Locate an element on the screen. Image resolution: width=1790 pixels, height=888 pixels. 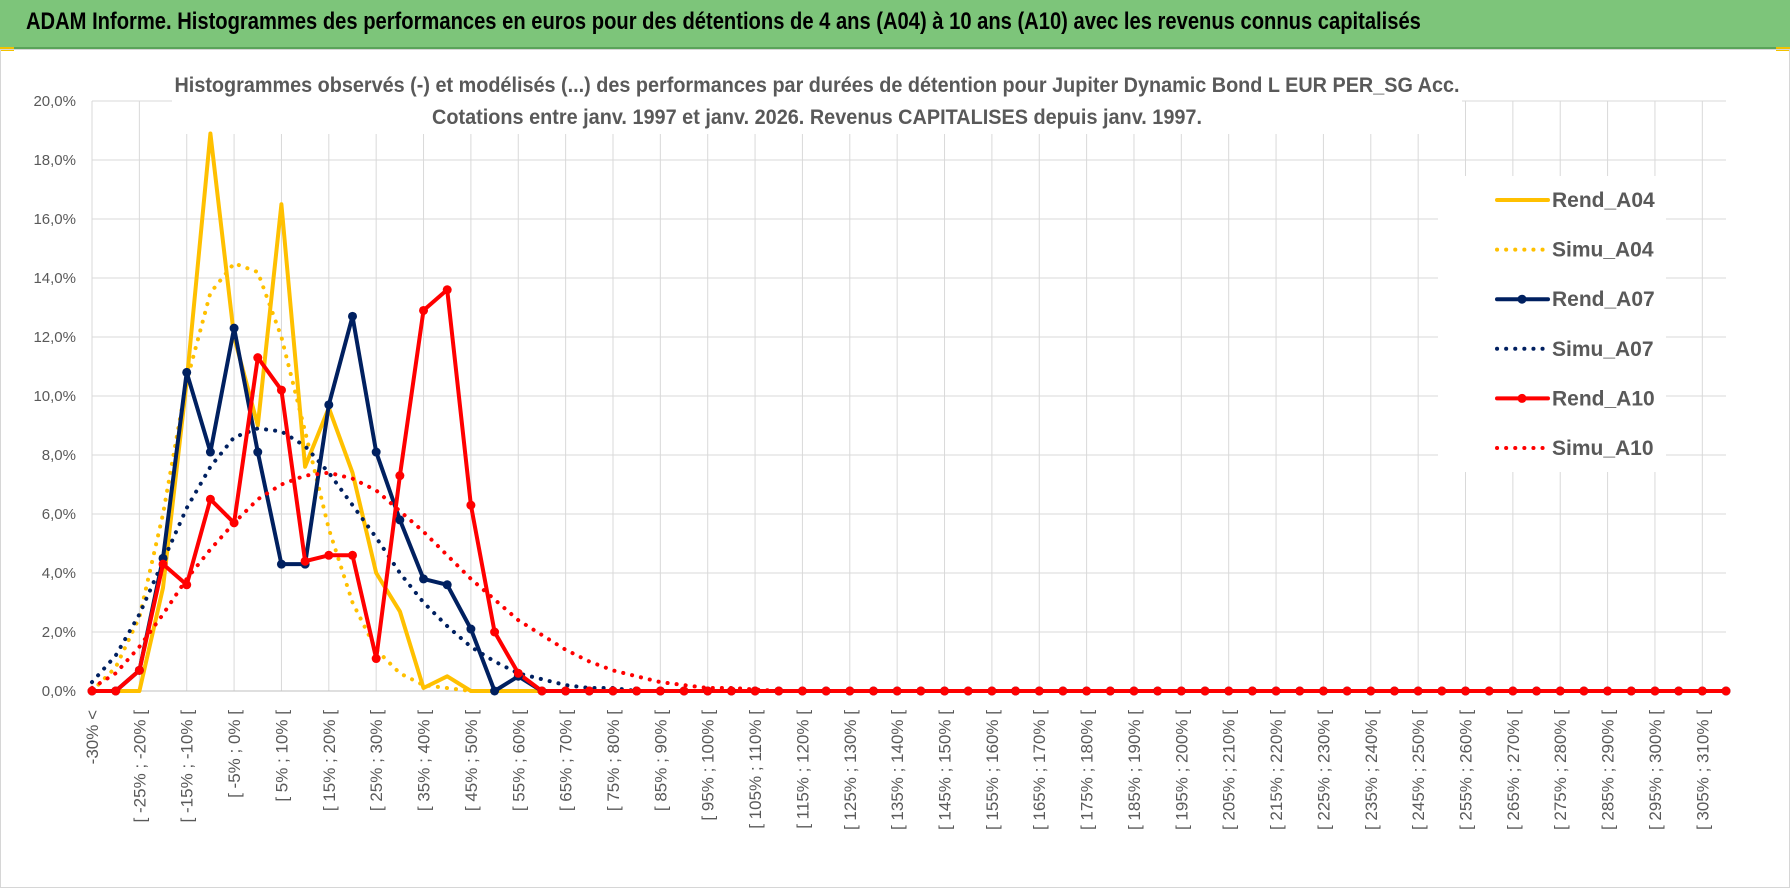
x-tick-label: [ 235% ; 240% [ is located at coordinates (1371, 770).